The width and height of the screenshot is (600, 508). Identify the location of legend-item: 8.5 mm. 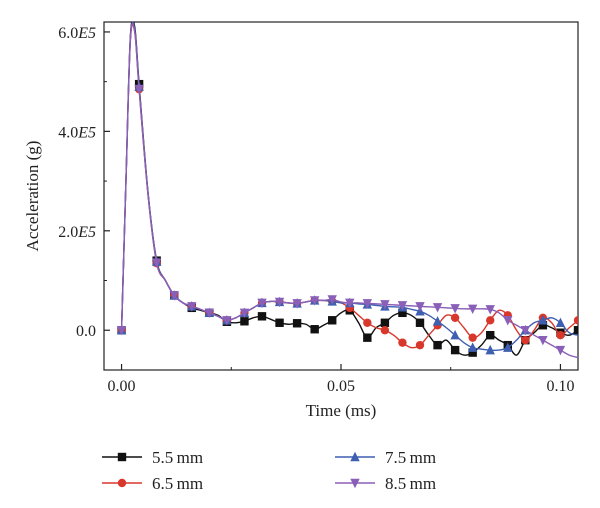
(385, 483).